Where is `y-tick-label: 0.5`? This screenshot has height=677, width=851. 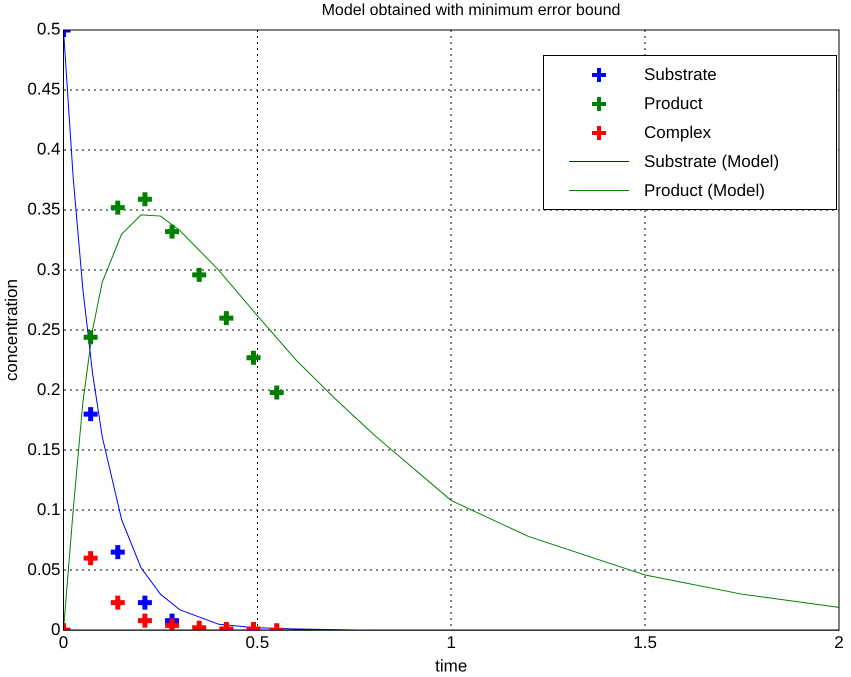
y-tick-label: 0.5 is located at coordinates (48, 29).